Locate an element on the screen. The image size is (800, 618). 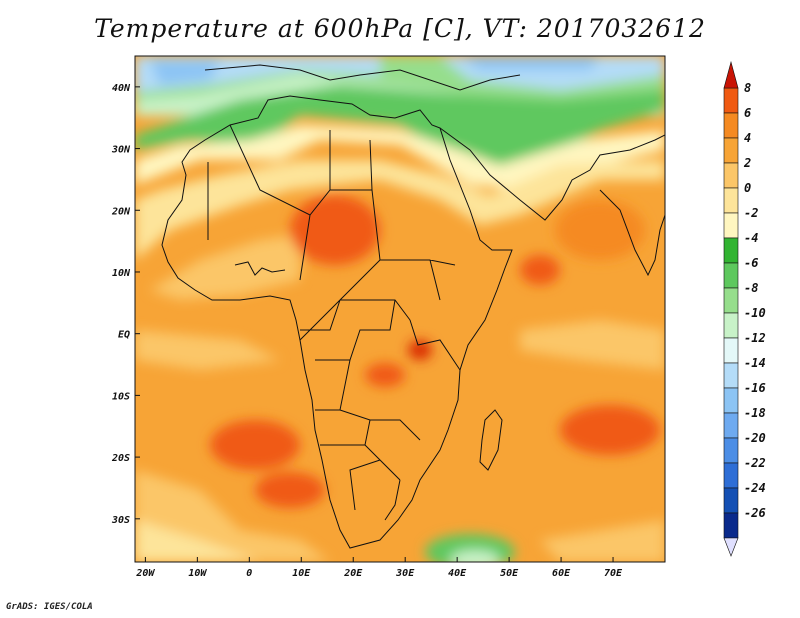
lat-tick-label: 20S is located at coordinates (120, 458).